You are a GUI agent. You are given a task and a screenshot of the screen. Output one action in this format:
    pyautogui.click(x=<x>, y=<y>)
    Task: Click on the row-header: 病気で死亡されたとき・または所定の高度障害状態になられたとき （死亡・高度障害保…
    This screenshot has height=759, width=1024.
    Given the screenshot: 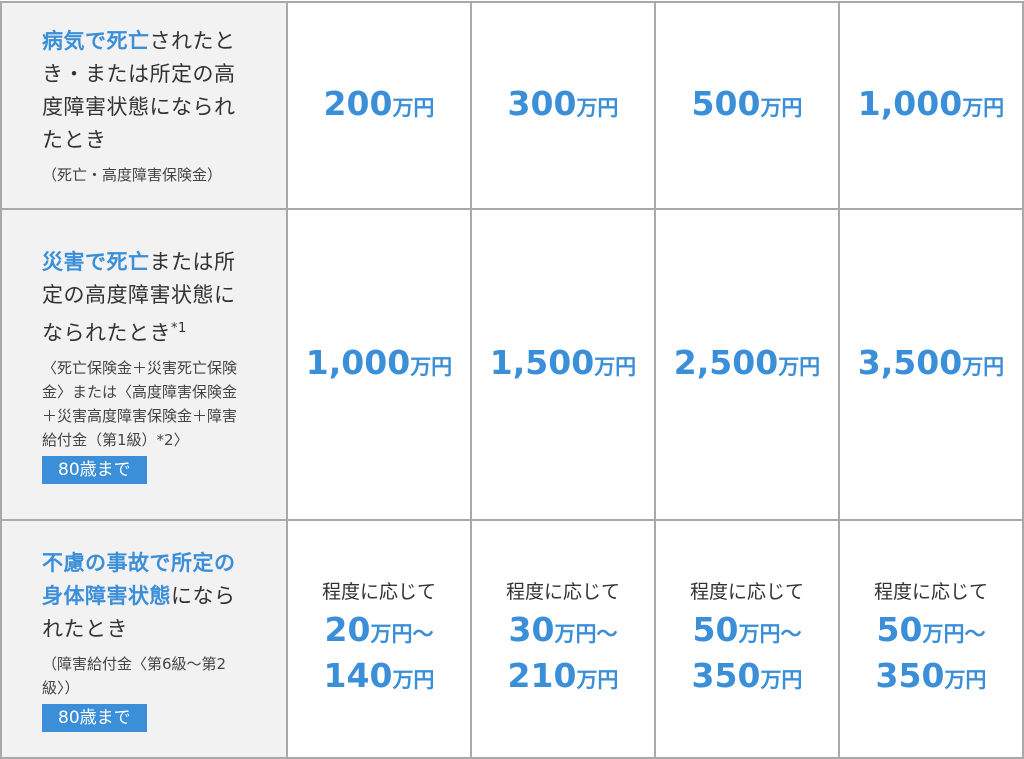 What is the action you would take?
    pyautogui.click(x=144, y=105)
    